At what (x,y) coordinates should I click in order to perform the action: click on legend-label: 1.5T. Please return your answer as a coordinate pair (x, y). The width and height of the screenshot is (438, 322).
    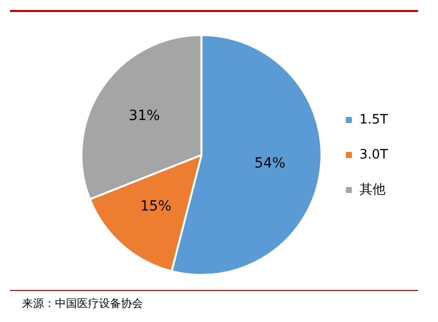
    Looking at the image, I should click on (373, 120).